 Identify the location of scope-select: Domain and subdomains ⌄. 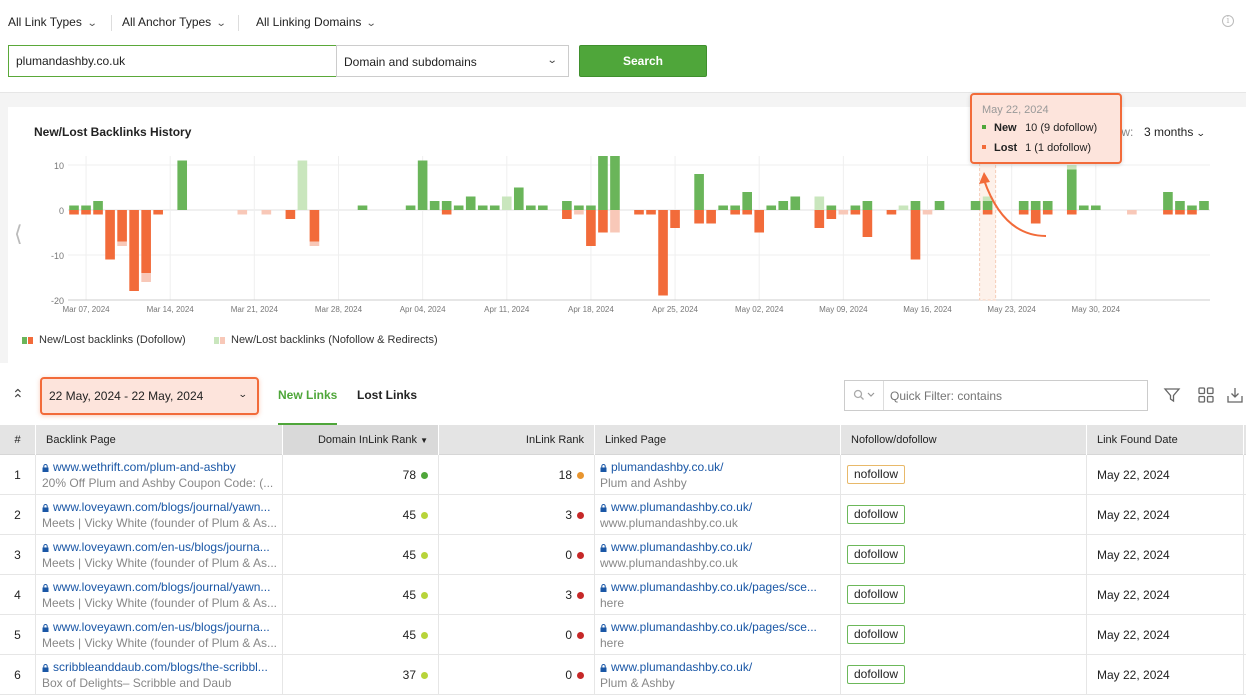
(452, 61).